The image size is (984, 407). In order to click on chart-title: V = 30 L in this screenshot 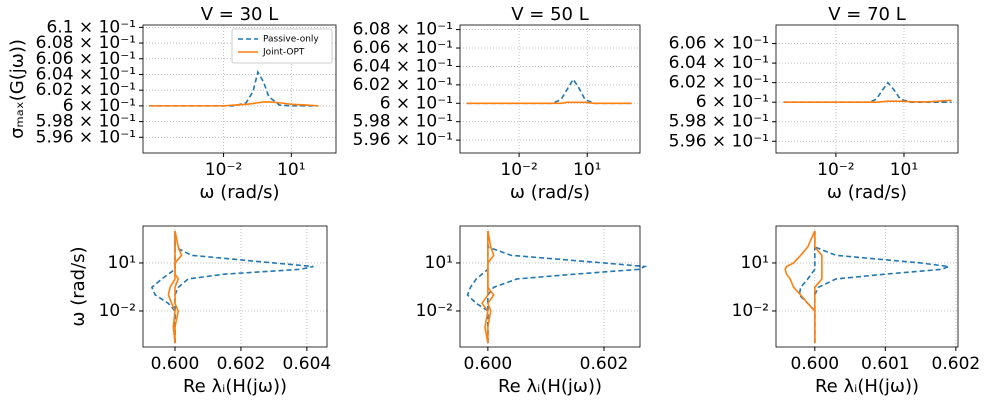, I will do `click(240, 14)`.